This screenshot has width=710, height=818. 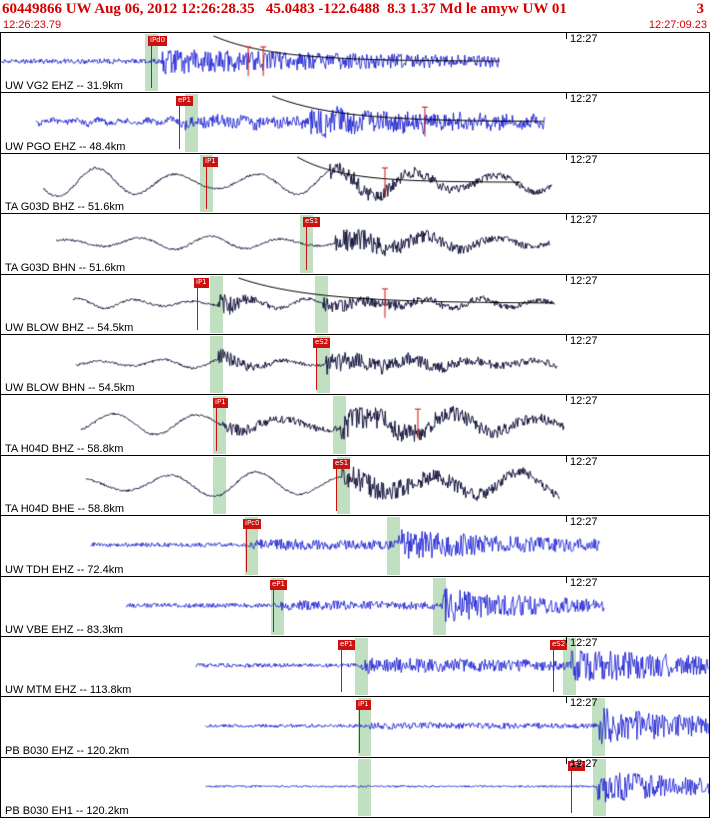 I want to click on trace-panel: eS2 12:27 UW BLOW BHN -- 54.5km, so click(x=355, y=364).